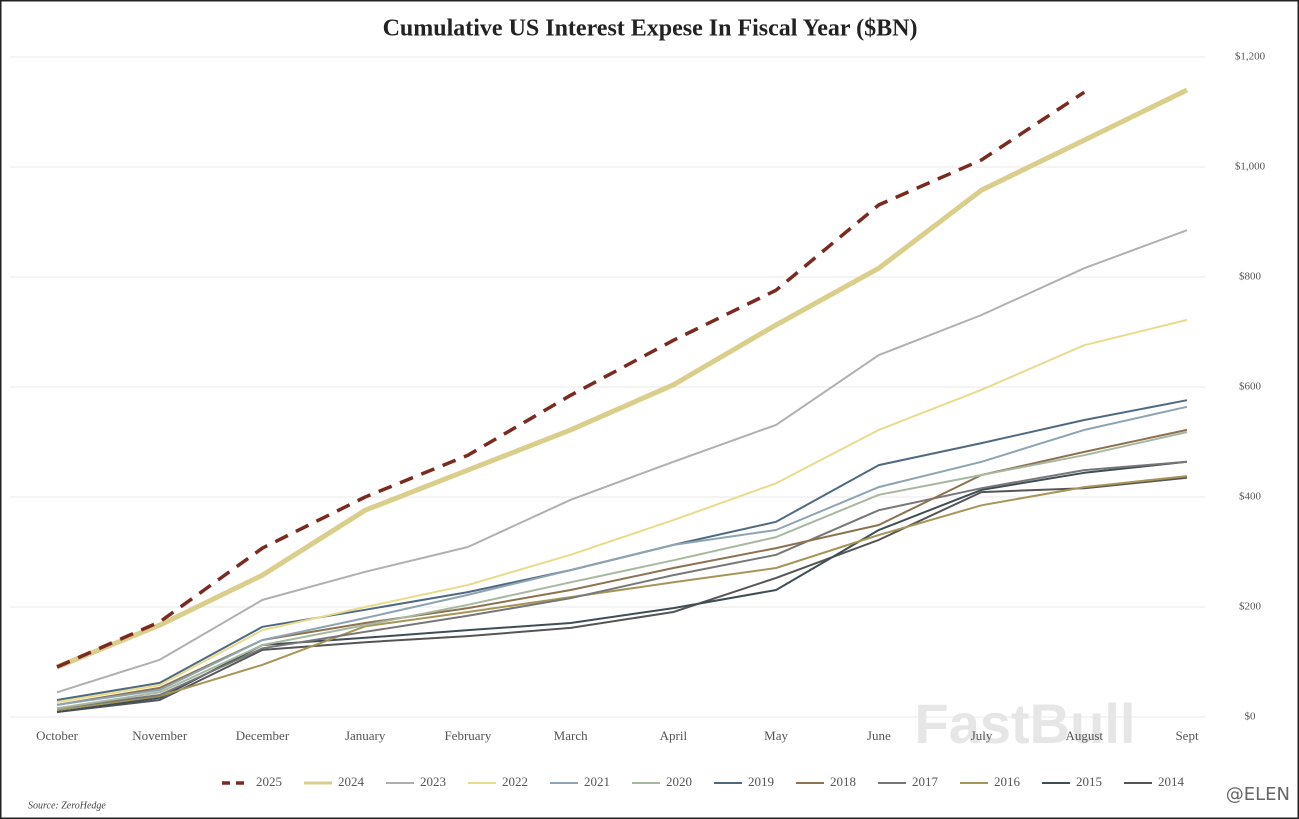  I want to click on legend-label: 2019, so click(761, 781).